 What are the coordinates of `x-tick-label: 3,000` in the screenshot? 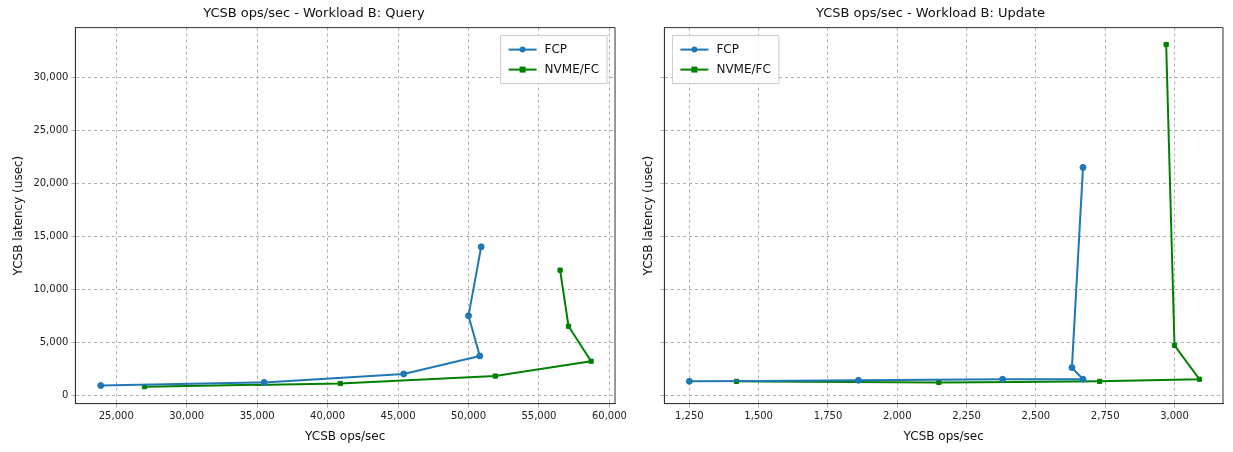 It's located at (1174, 416).